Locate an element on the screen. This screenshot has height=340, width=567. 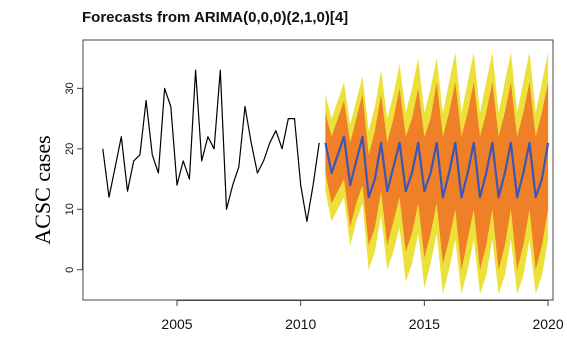
y-tick-label: 30 is located at coordinates (70, 88).